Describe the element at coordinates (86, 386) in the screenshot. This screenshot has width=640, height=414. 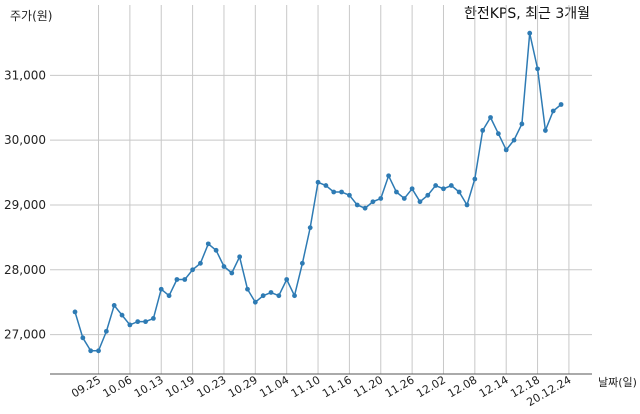
I see `x-tick-label: 09.25` at that location.